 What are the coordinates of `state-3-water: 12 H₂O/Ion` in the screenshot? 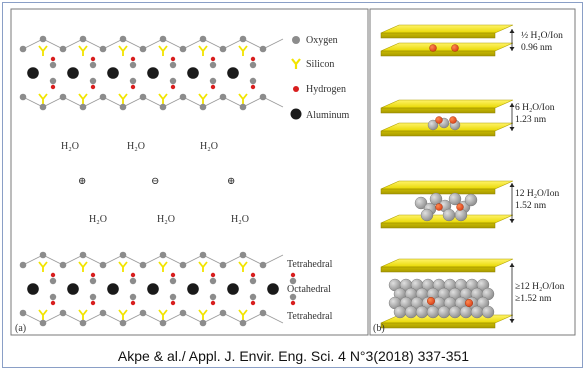 It's located at (537, 194).